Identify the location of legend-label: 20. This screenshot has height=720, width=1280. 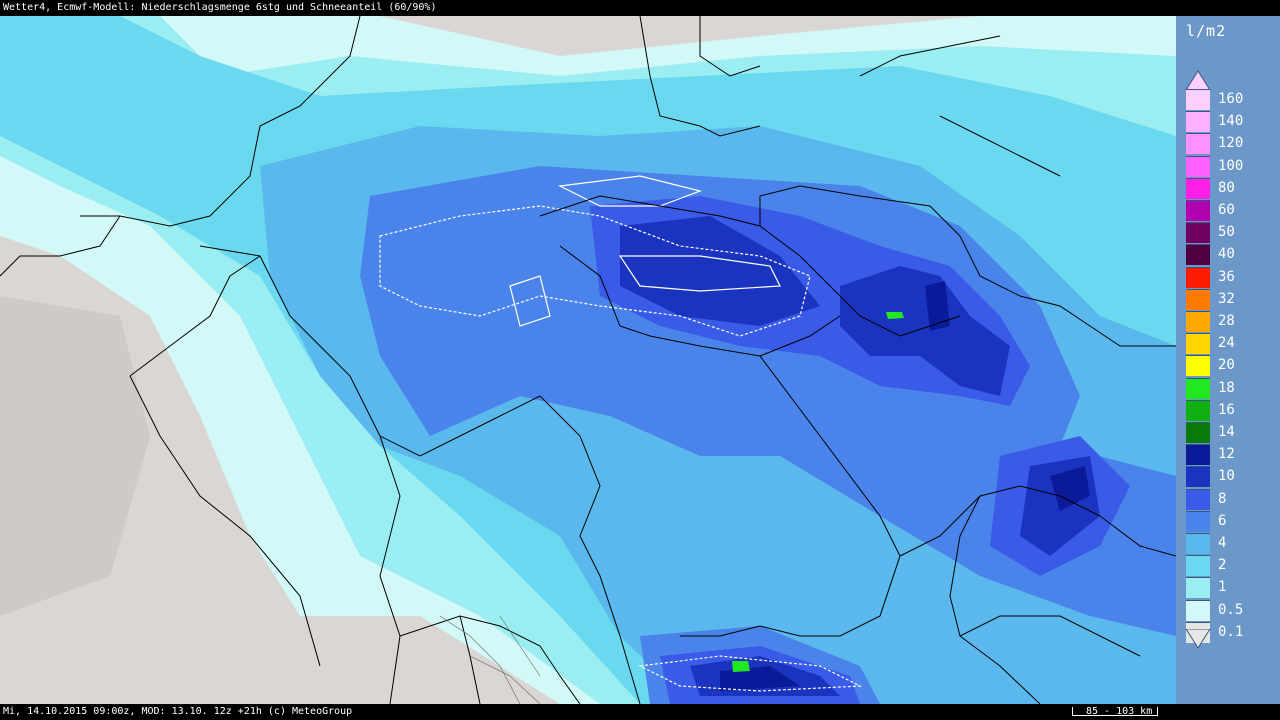
(1226, 365).